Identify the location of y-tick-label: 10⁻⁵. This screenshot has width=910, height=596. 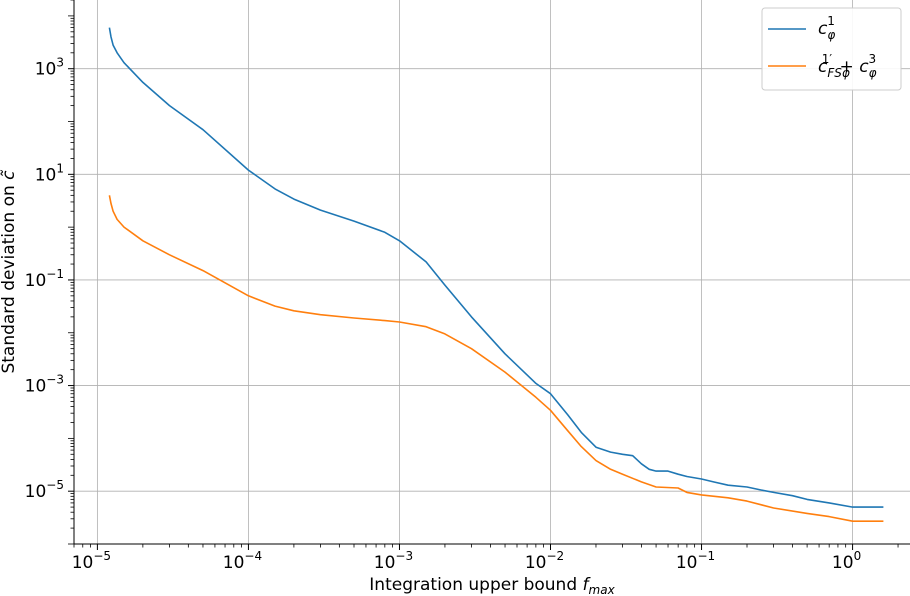
(44, 490).